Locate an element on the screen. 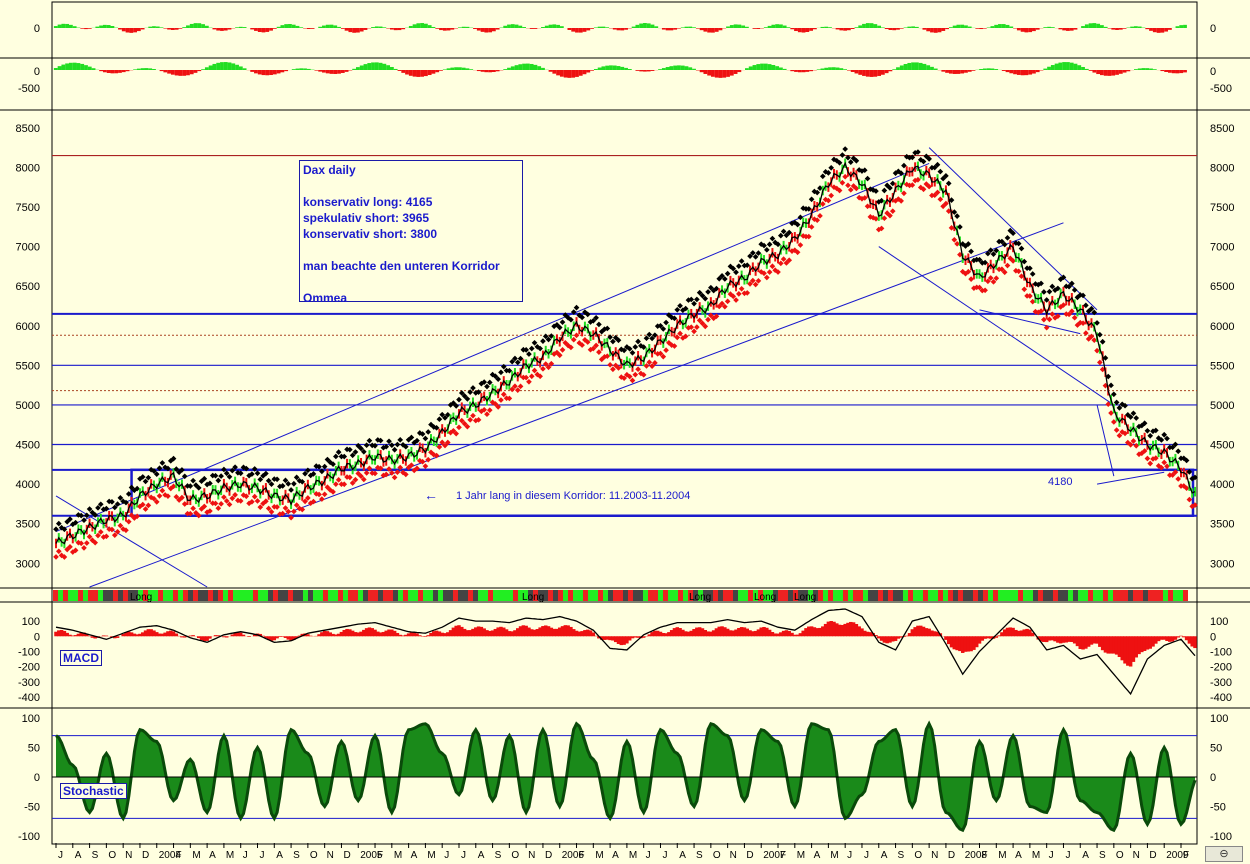 This screenshot has height=864, width=1250. x-month-label: 2007 is located at coordinates (774, 855).